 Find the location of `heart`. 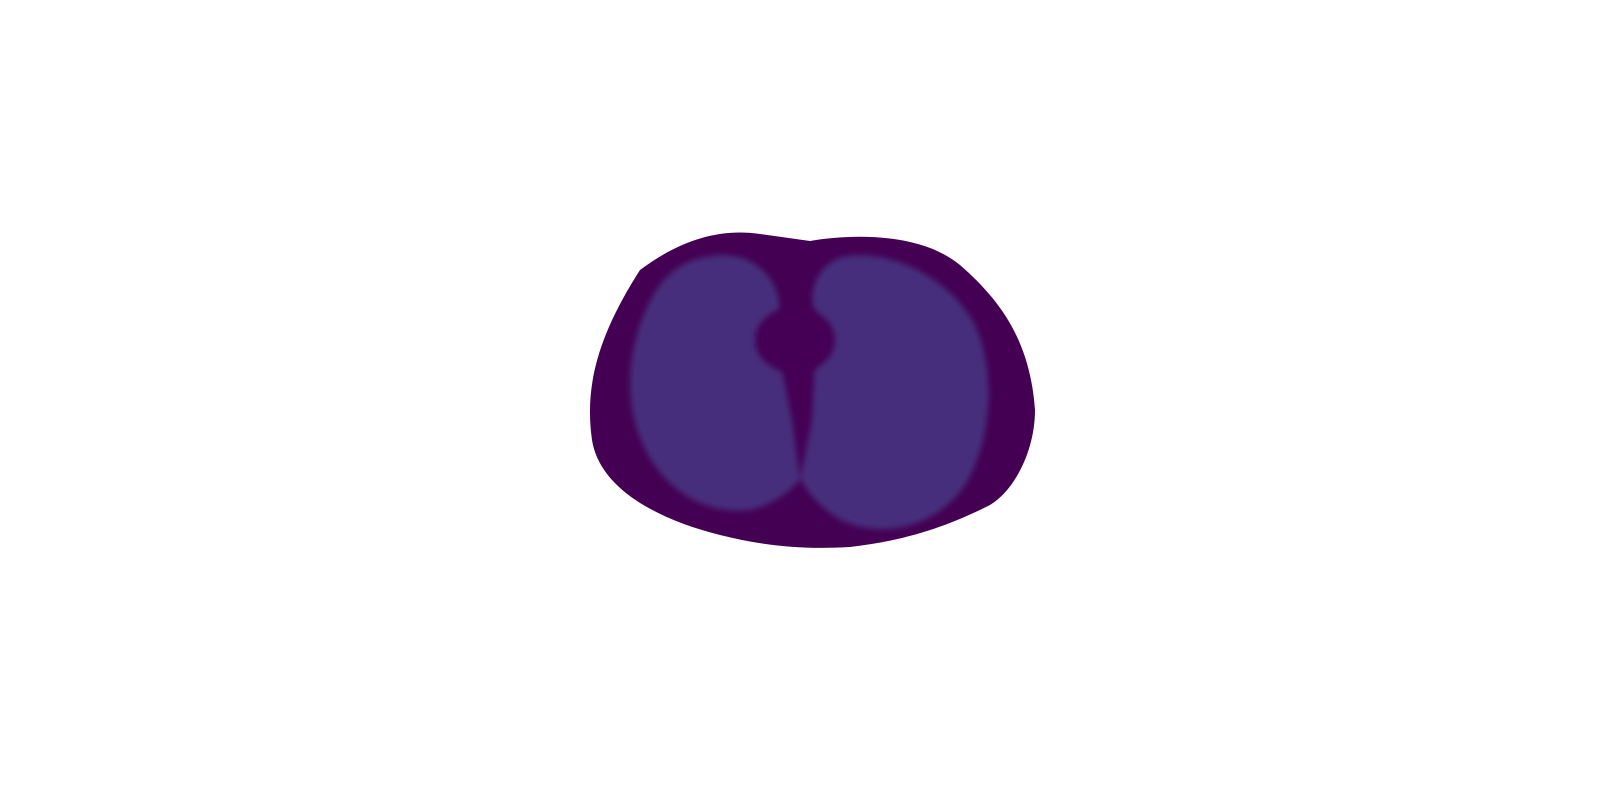

heart is located at coordinates (795, 340).